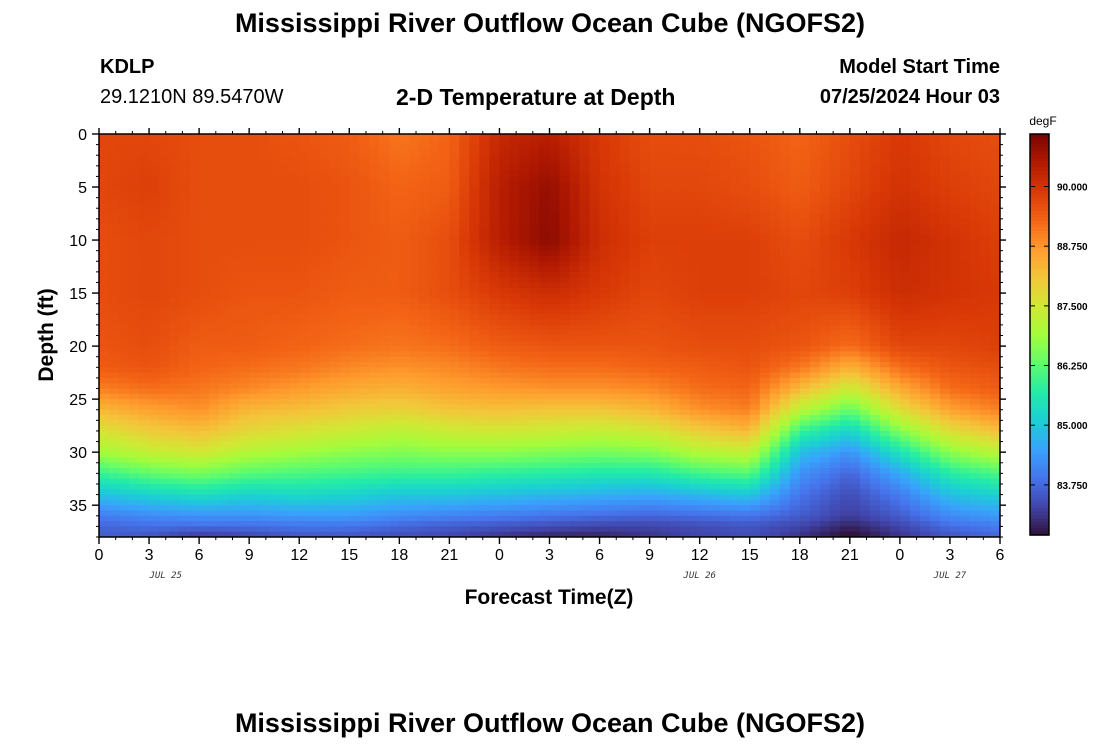  What do you see at coordinates (192, 97) in the screenshot?
I see `station-coordinates: 29.1210N 89.5470W` at bounding box center [192, 97].